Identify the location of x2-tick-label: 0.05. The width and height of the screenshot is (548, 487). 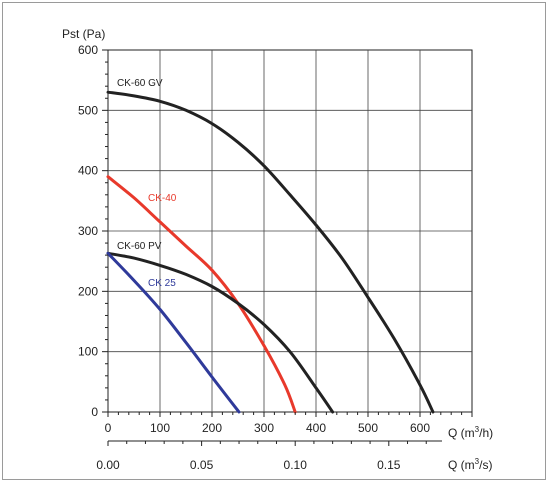
(202, 465).